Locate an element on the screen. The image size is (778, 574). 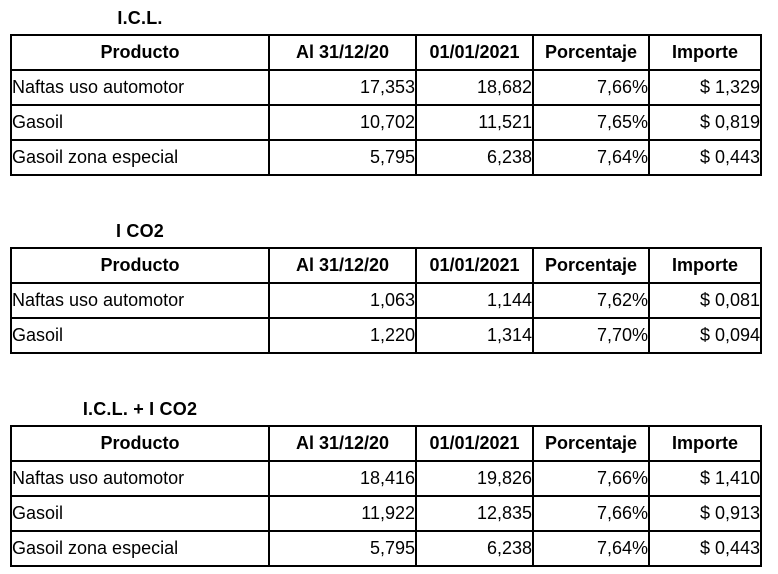
table-row: Gasoil 10,702 11,521 7,65% $ 0,819 is located at coordinates (386, 122).